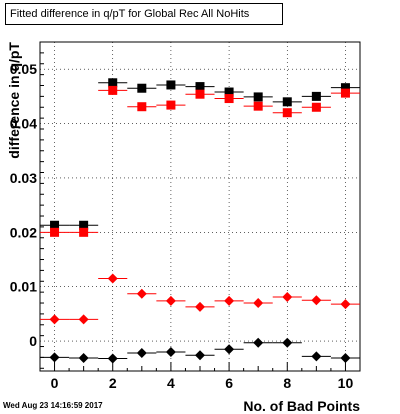 This screenshot has width=400, height=414. I want to click on y-tick-label: 0.04, so click(23, 124).